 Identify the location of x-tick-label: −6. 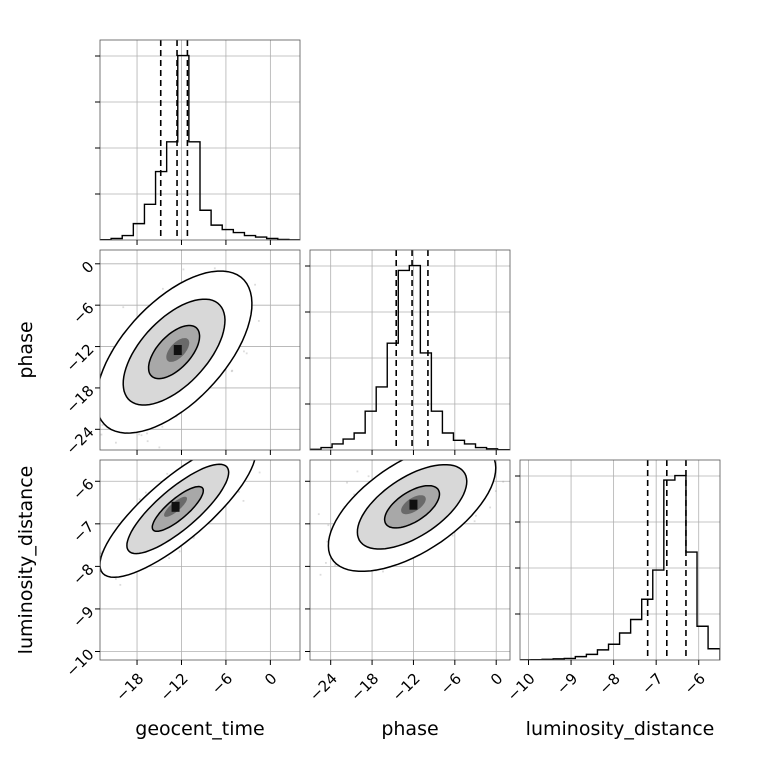
(695, 684).